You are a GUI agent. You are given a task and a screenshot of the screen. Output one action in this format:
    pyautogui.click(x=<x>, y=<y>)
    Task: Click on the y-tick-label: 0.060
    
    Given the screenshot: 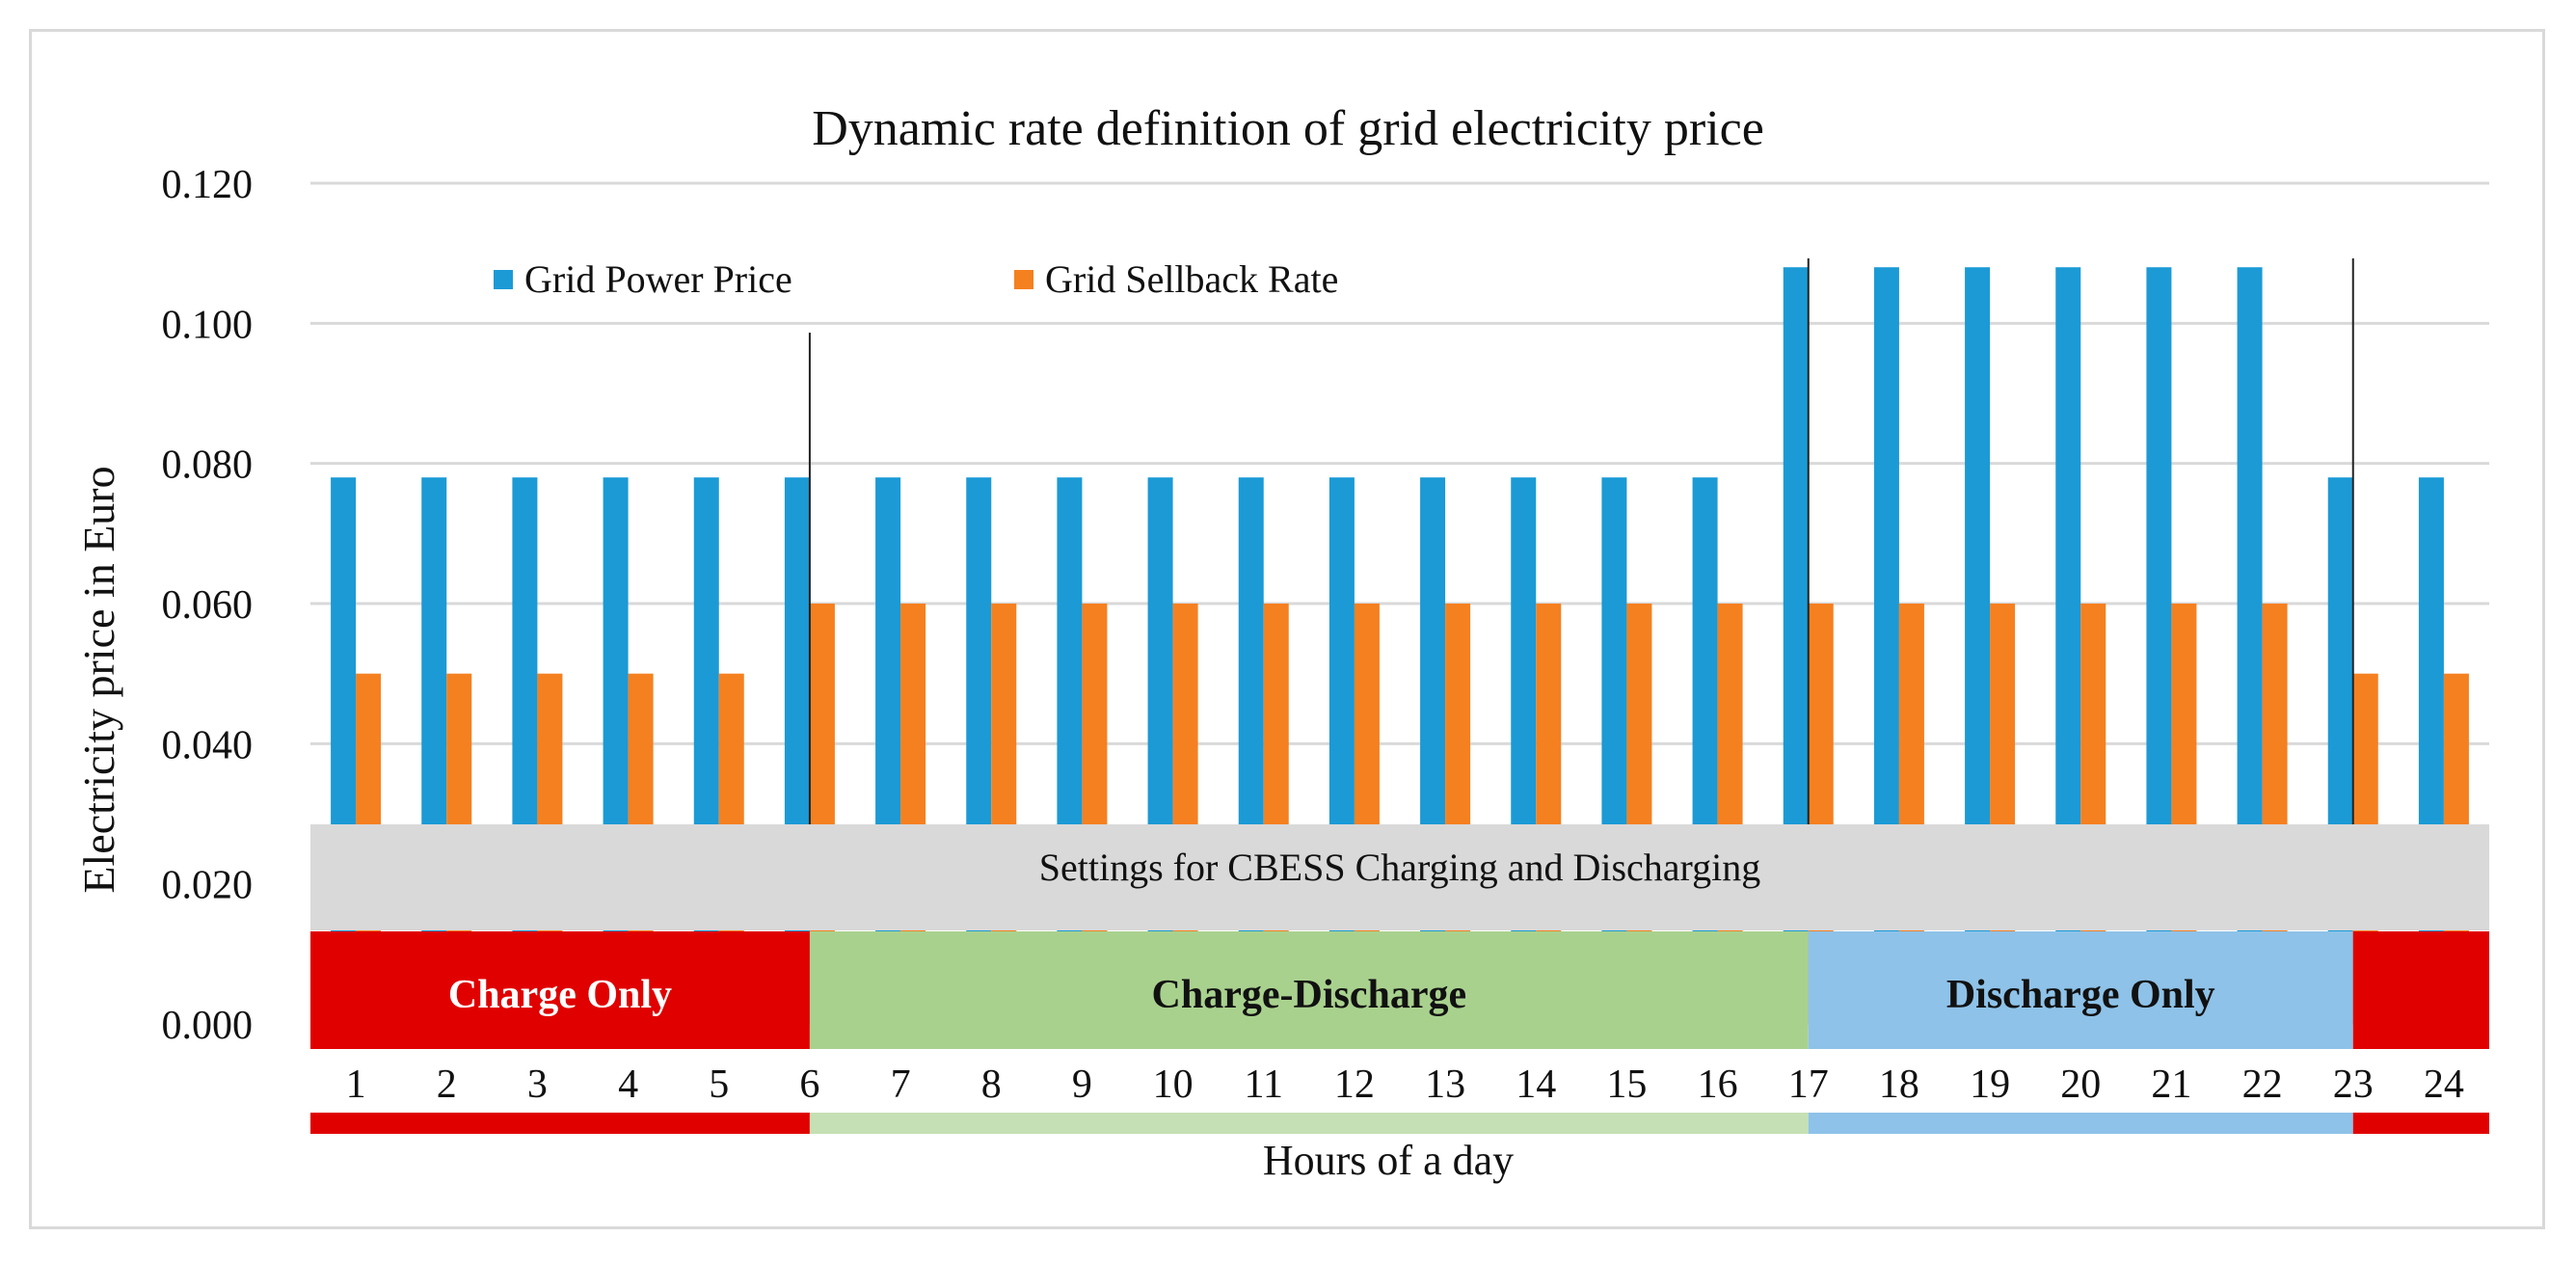 What is the action you would take?
    pyautogui.click(x=208, y=605)
    